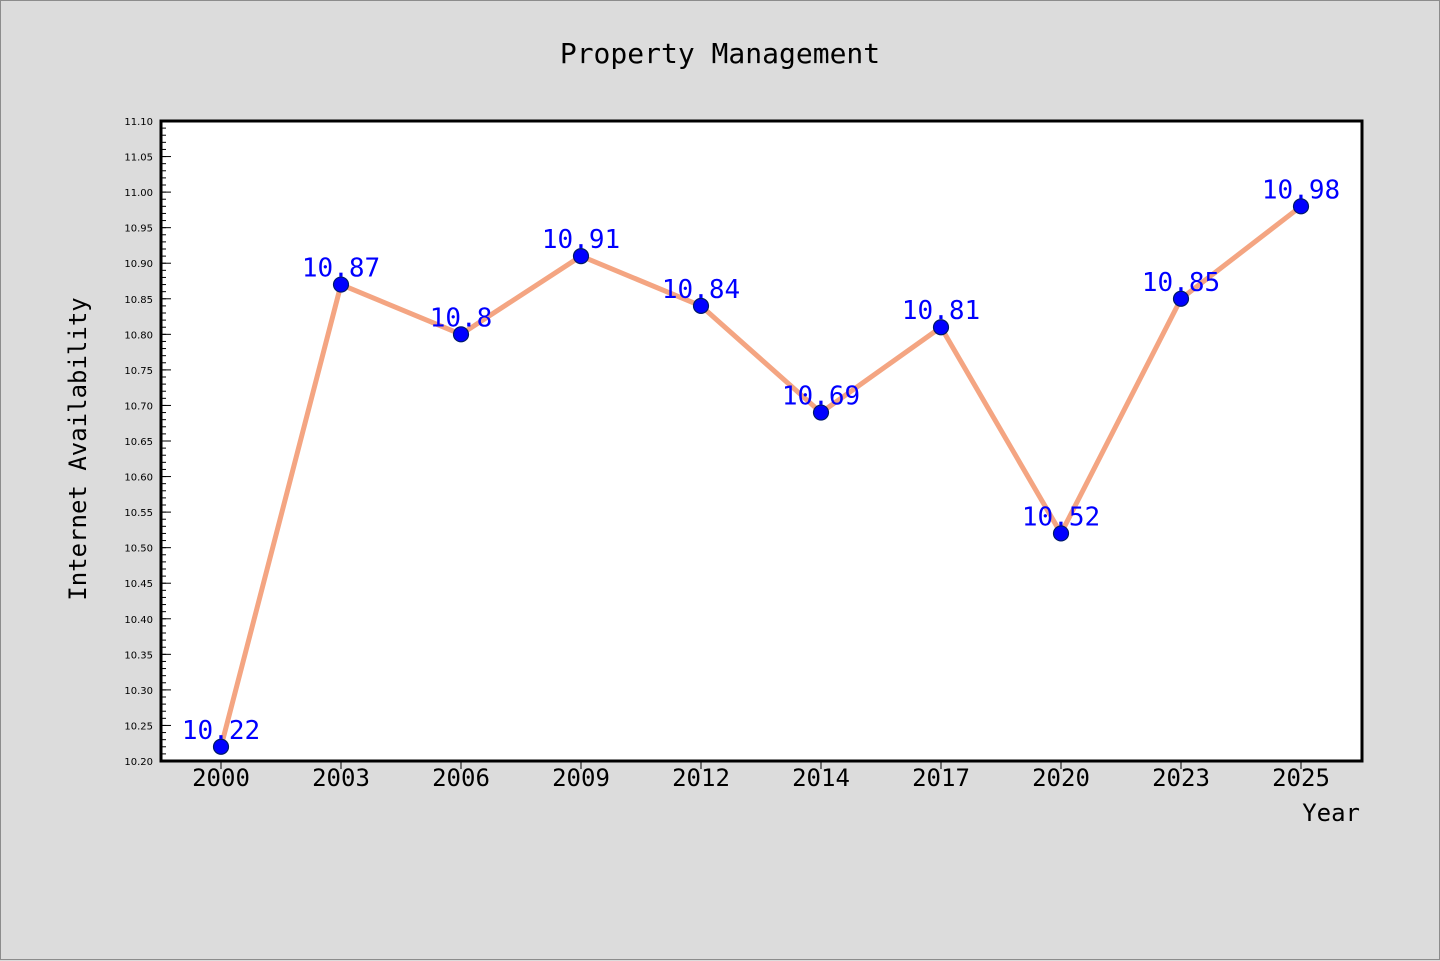 This screenshot has width=1440, height=961. I want to click on y-tick-label: 10.60, so click(138, 478).